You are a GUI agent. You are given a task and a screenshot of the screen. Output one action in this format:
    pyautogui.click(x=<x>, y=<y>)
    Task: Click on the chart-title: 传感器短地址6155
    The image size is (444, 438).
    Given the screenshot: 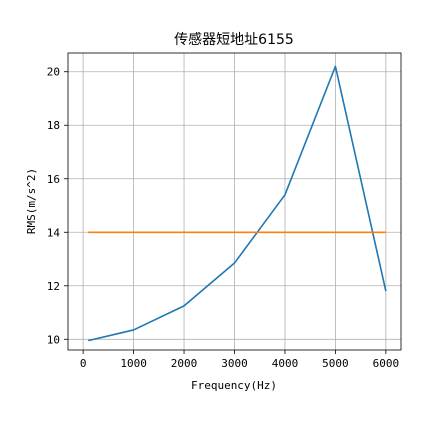 What is the action you would take?
    pyautogui.click(x=234, y=39)
    